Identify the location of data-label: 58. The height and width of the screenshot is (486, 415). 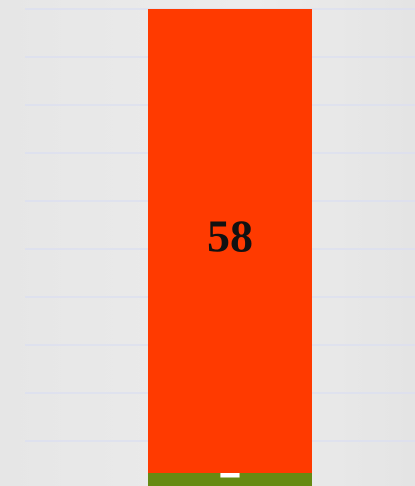
(230, 236).